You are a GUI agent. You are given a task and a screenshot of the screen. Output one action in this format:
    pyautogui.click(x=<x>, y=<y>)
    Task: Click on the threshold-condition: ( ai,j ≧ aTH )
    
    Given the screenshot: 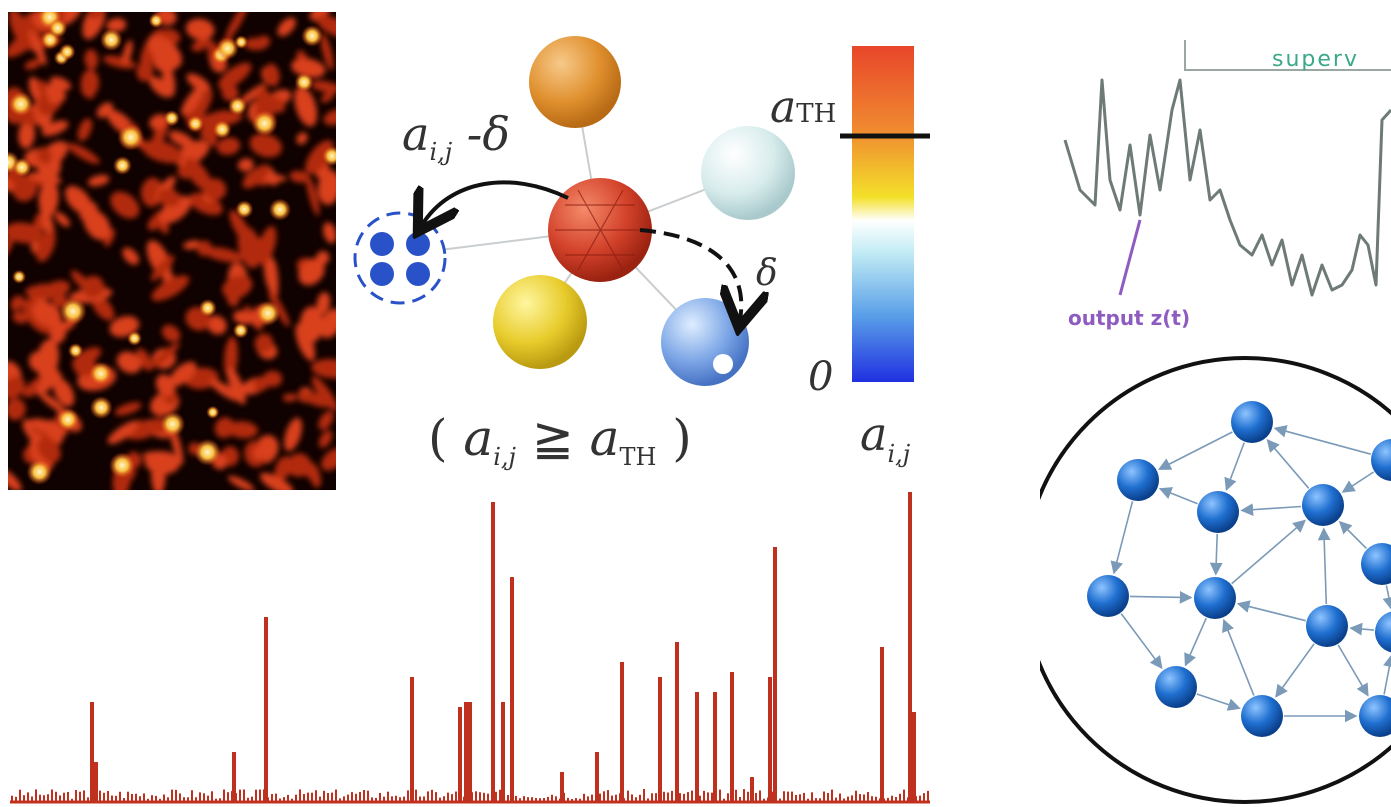 What is the action you would take?
    pyautogui.click(x=560, y=440)
    